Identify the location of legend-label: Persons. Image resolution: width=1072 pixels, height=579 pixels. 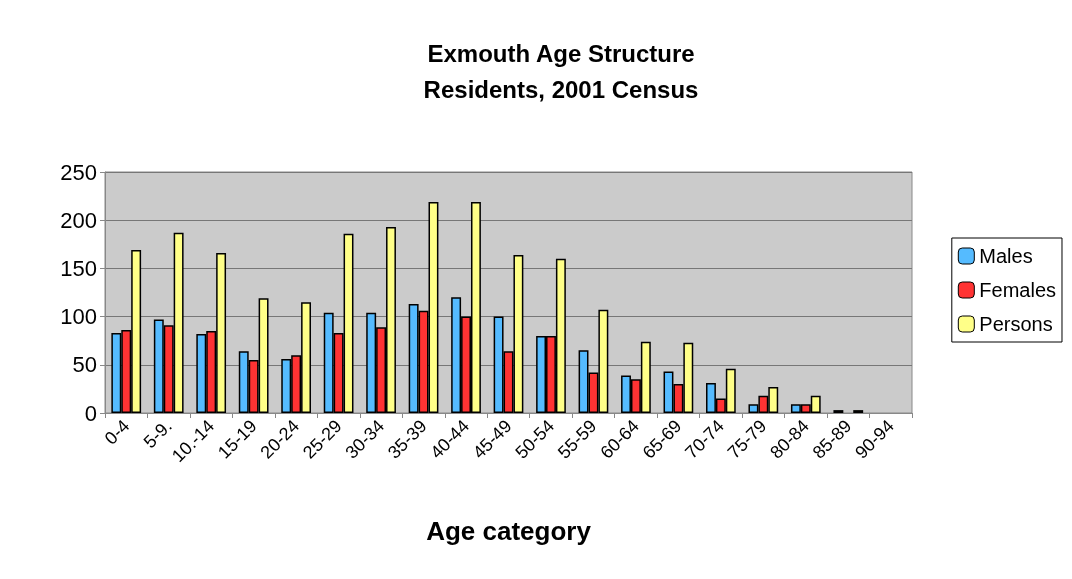
(1016, 324).